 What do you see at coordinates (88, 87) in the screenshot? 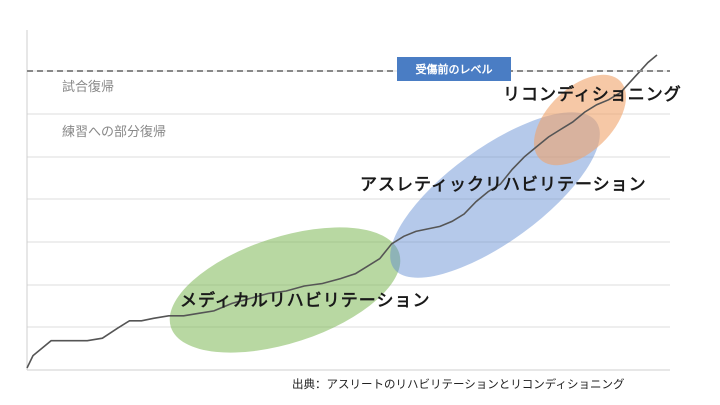
I see `level-label-return-to-play: 試合復帰` at bounding box center [88, 87].